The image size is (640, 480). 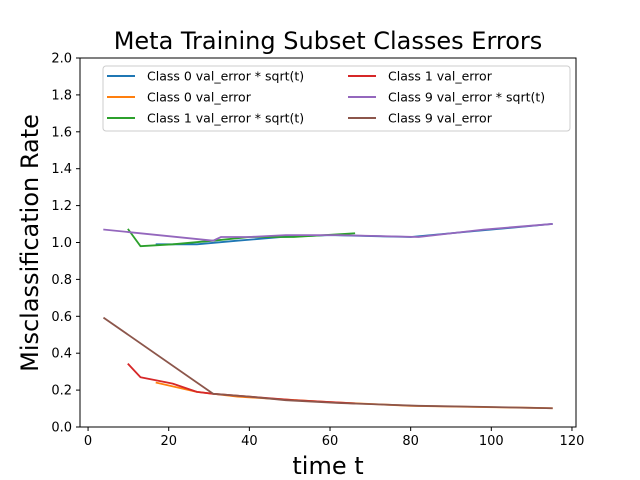 What do you see at coordinates (249, 441) in the screenshot?
I see `x-tick-label: 40` at bounding box center [249, 441].